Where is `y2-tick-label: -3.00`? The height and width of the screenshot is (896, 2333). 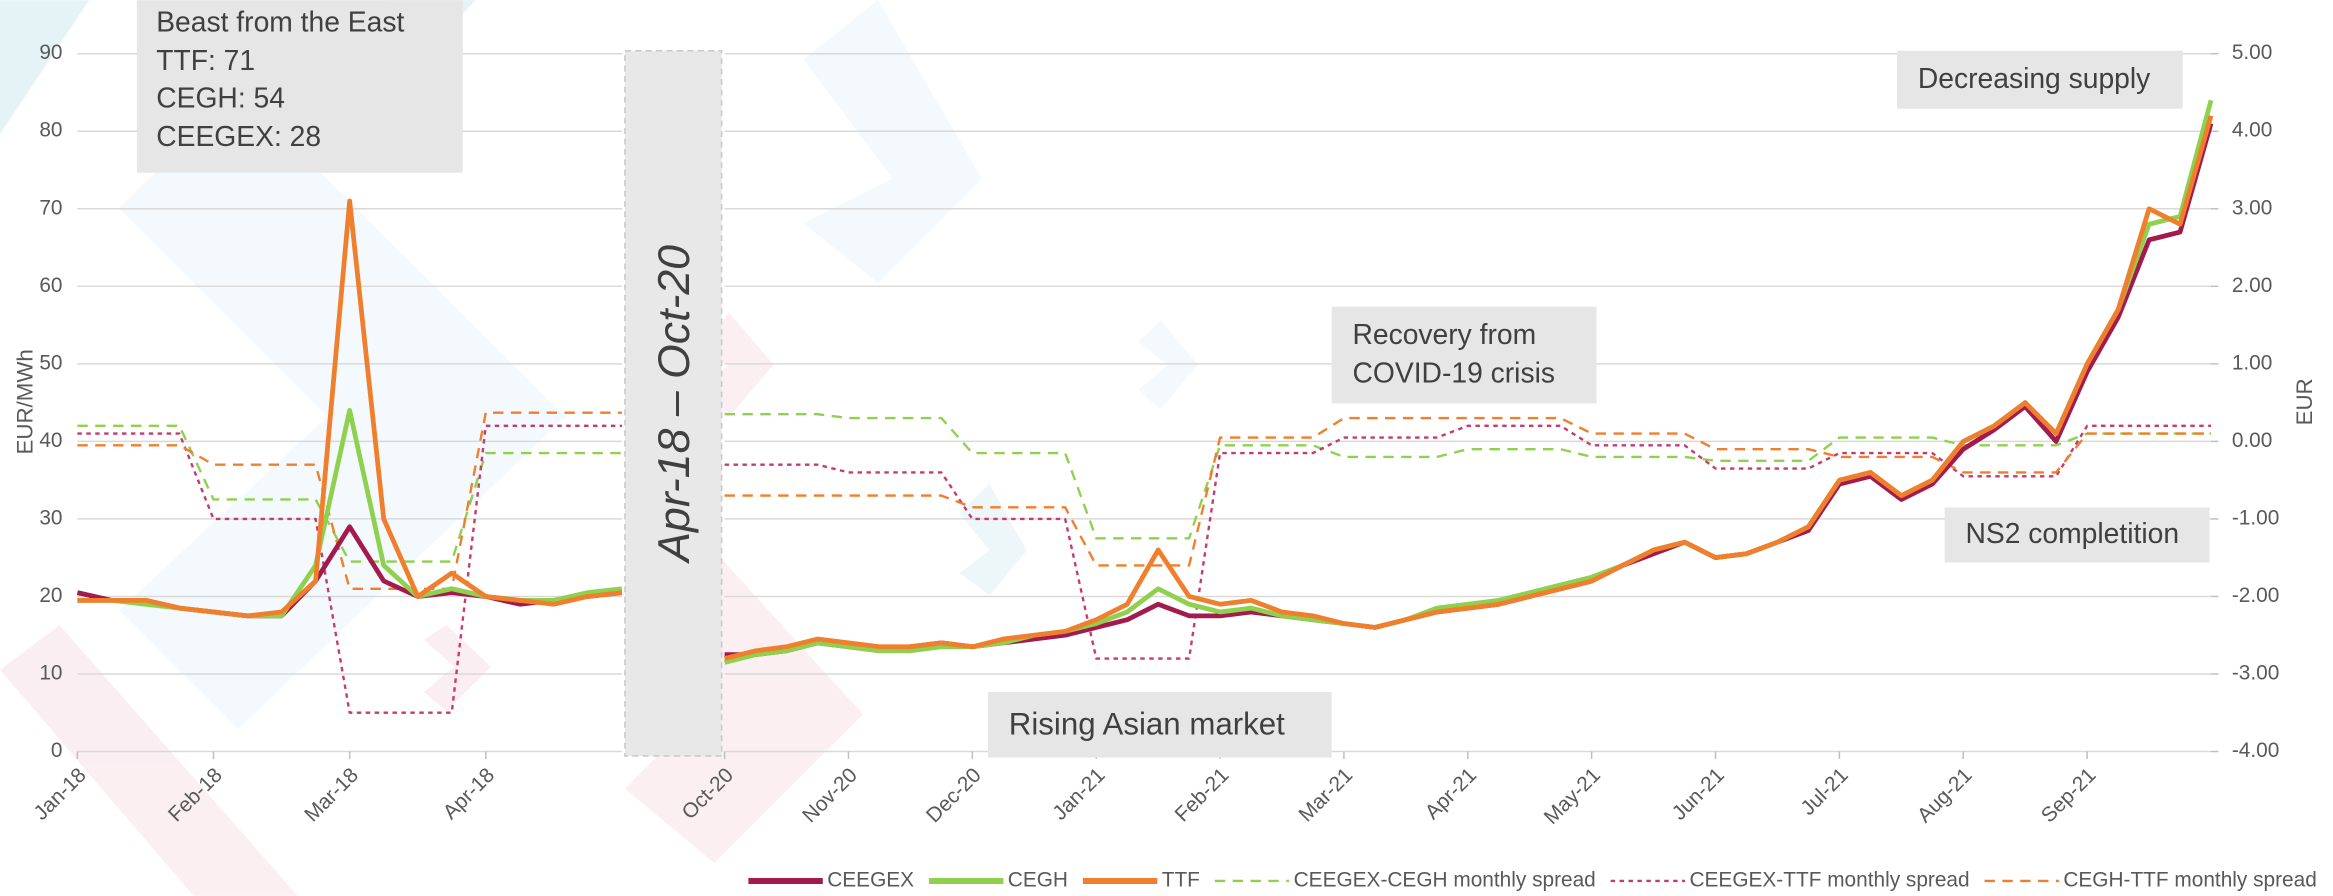 y2-tick-label: -3.00 is located at coordinates (2255, 672).